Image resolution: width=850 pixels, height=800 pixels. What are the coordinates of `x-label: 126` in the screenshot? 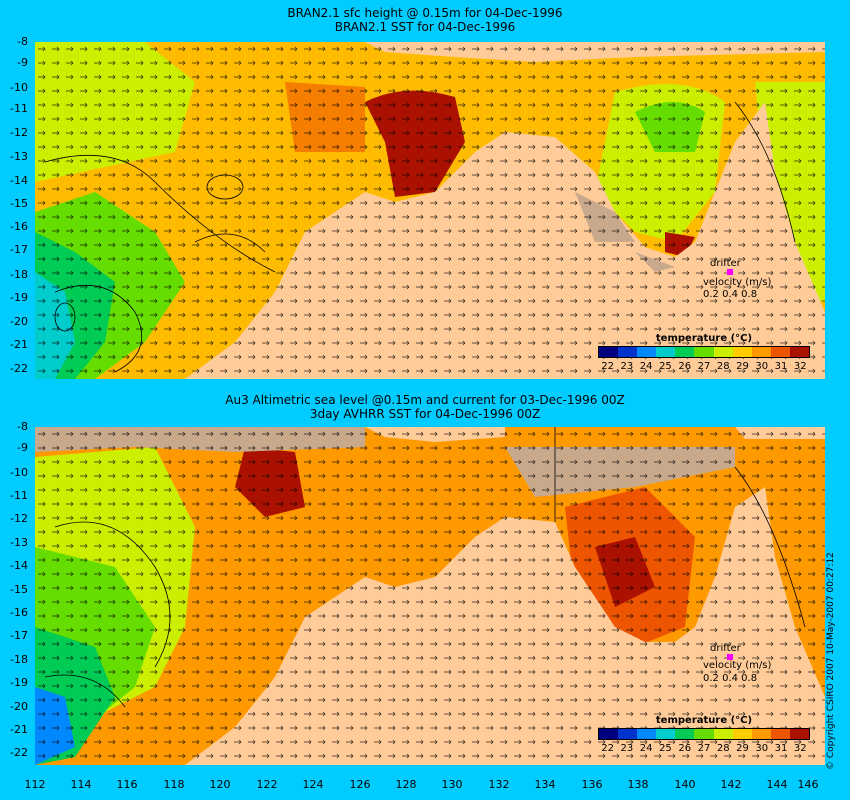 It's located at (360, 784).